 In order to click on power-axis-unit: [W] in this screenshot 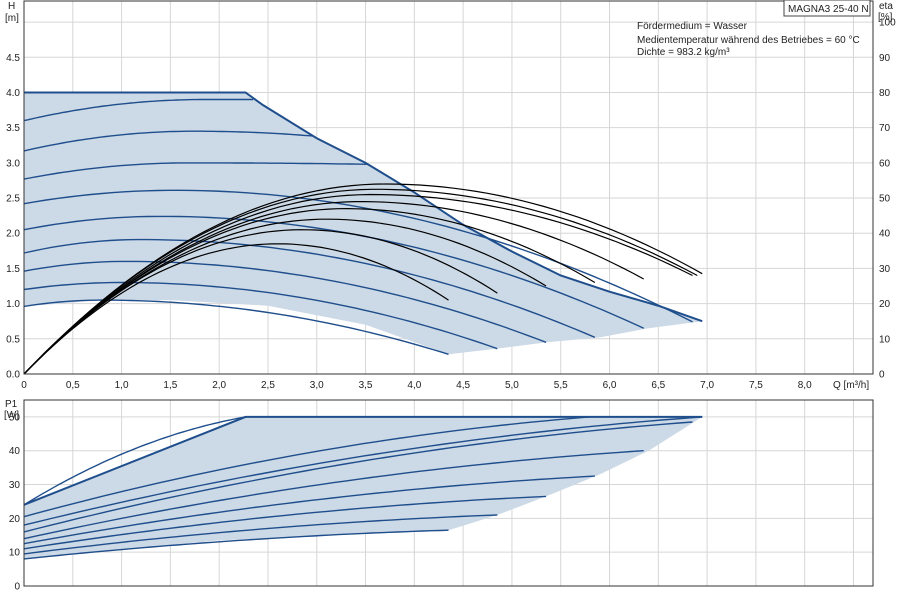, I will do `click(11, 415)`.